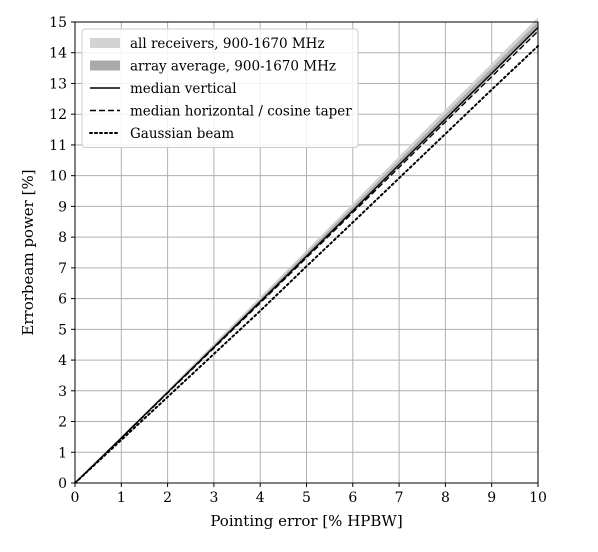 Image resolution: width=598 pixels, height=552 pixels. What do you see at coordinates (233, 67) in the screenshot?
I see `legend-label: array average, 900-1670 MHz` at bounding box center [233, 67].